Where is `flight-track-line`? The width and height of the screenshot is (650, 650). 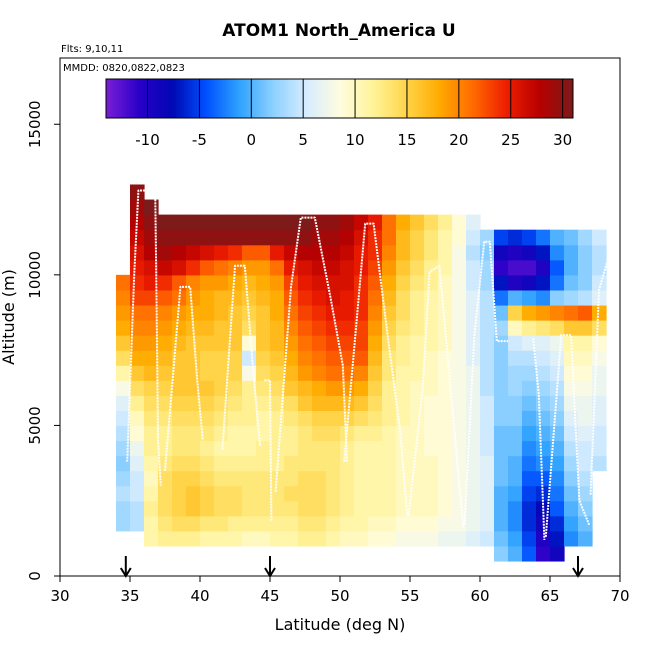
flight-track-line is located at coordinates (436, 396).